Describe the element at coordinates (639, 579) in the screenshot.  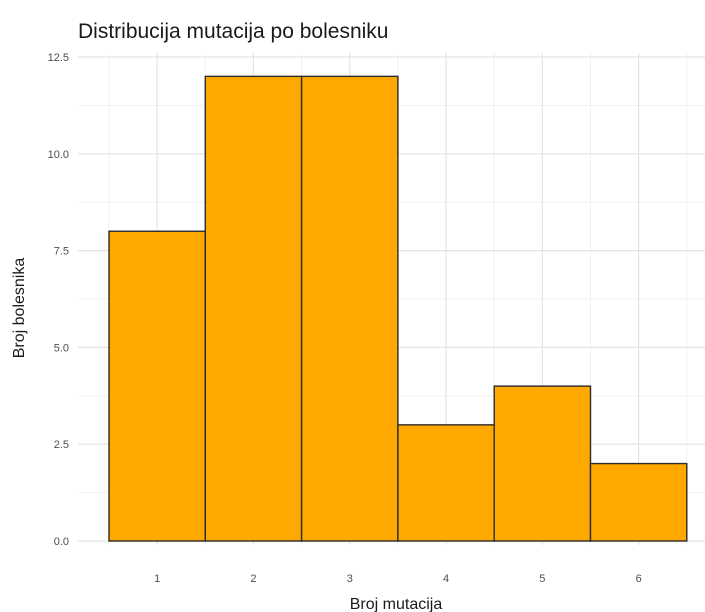
I see `x-tick-label: 6` at that location.